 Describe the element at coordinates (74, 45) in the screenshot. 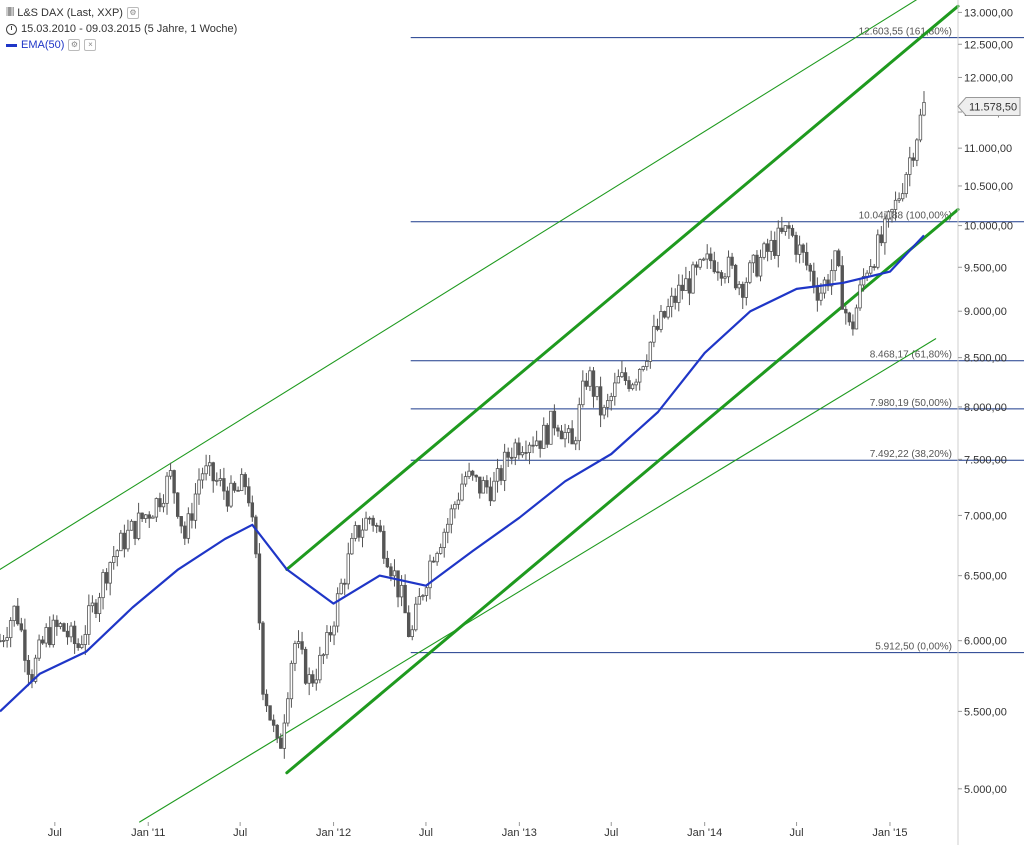

I see `indicator-settings-icon: ⚙` at that location.